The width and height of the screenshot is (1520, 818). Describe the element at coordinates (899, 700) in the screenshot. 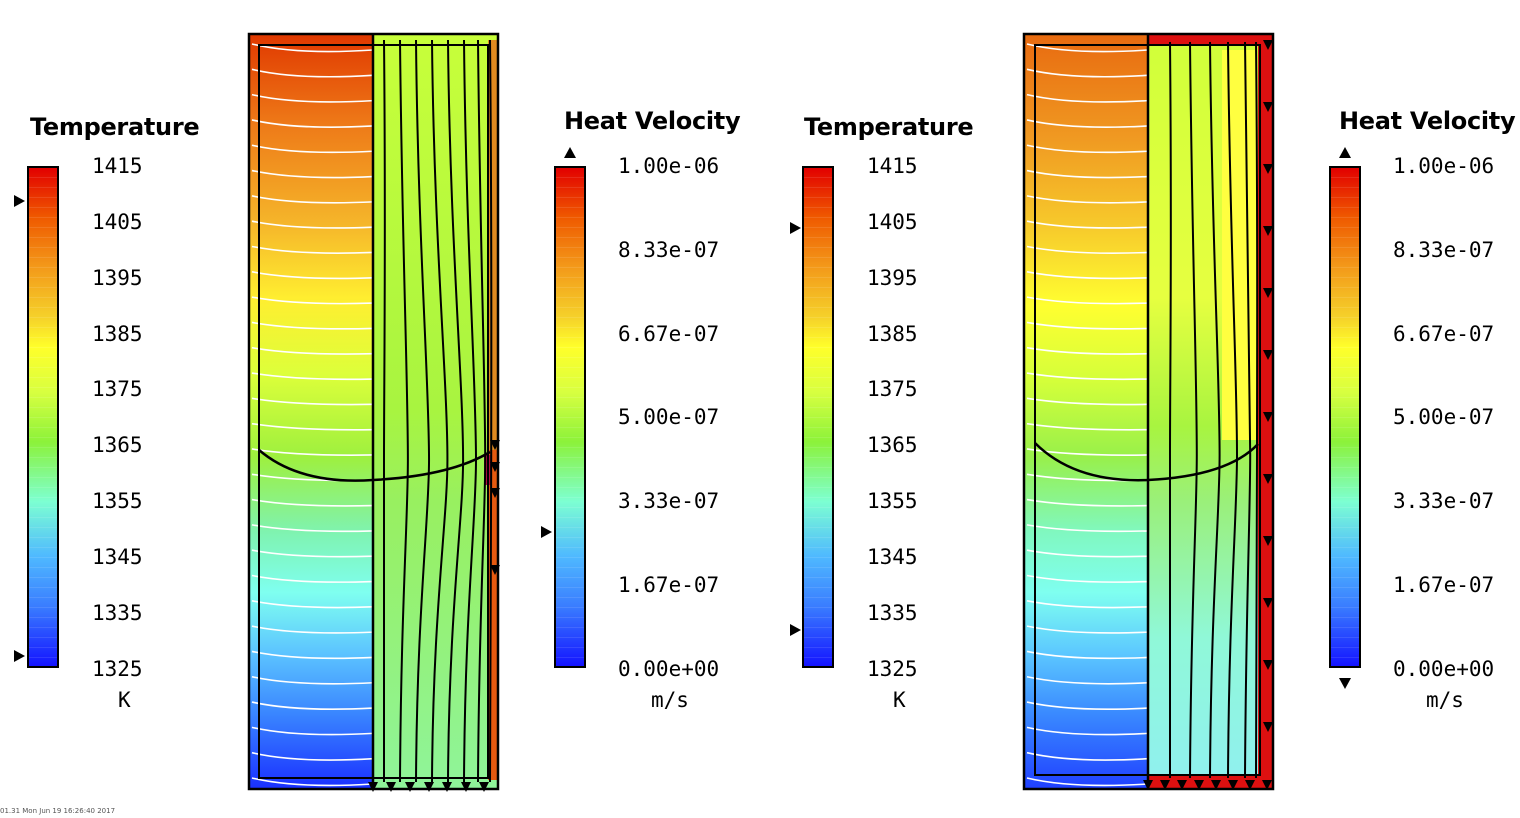

I see `unit-label: K` at that location.